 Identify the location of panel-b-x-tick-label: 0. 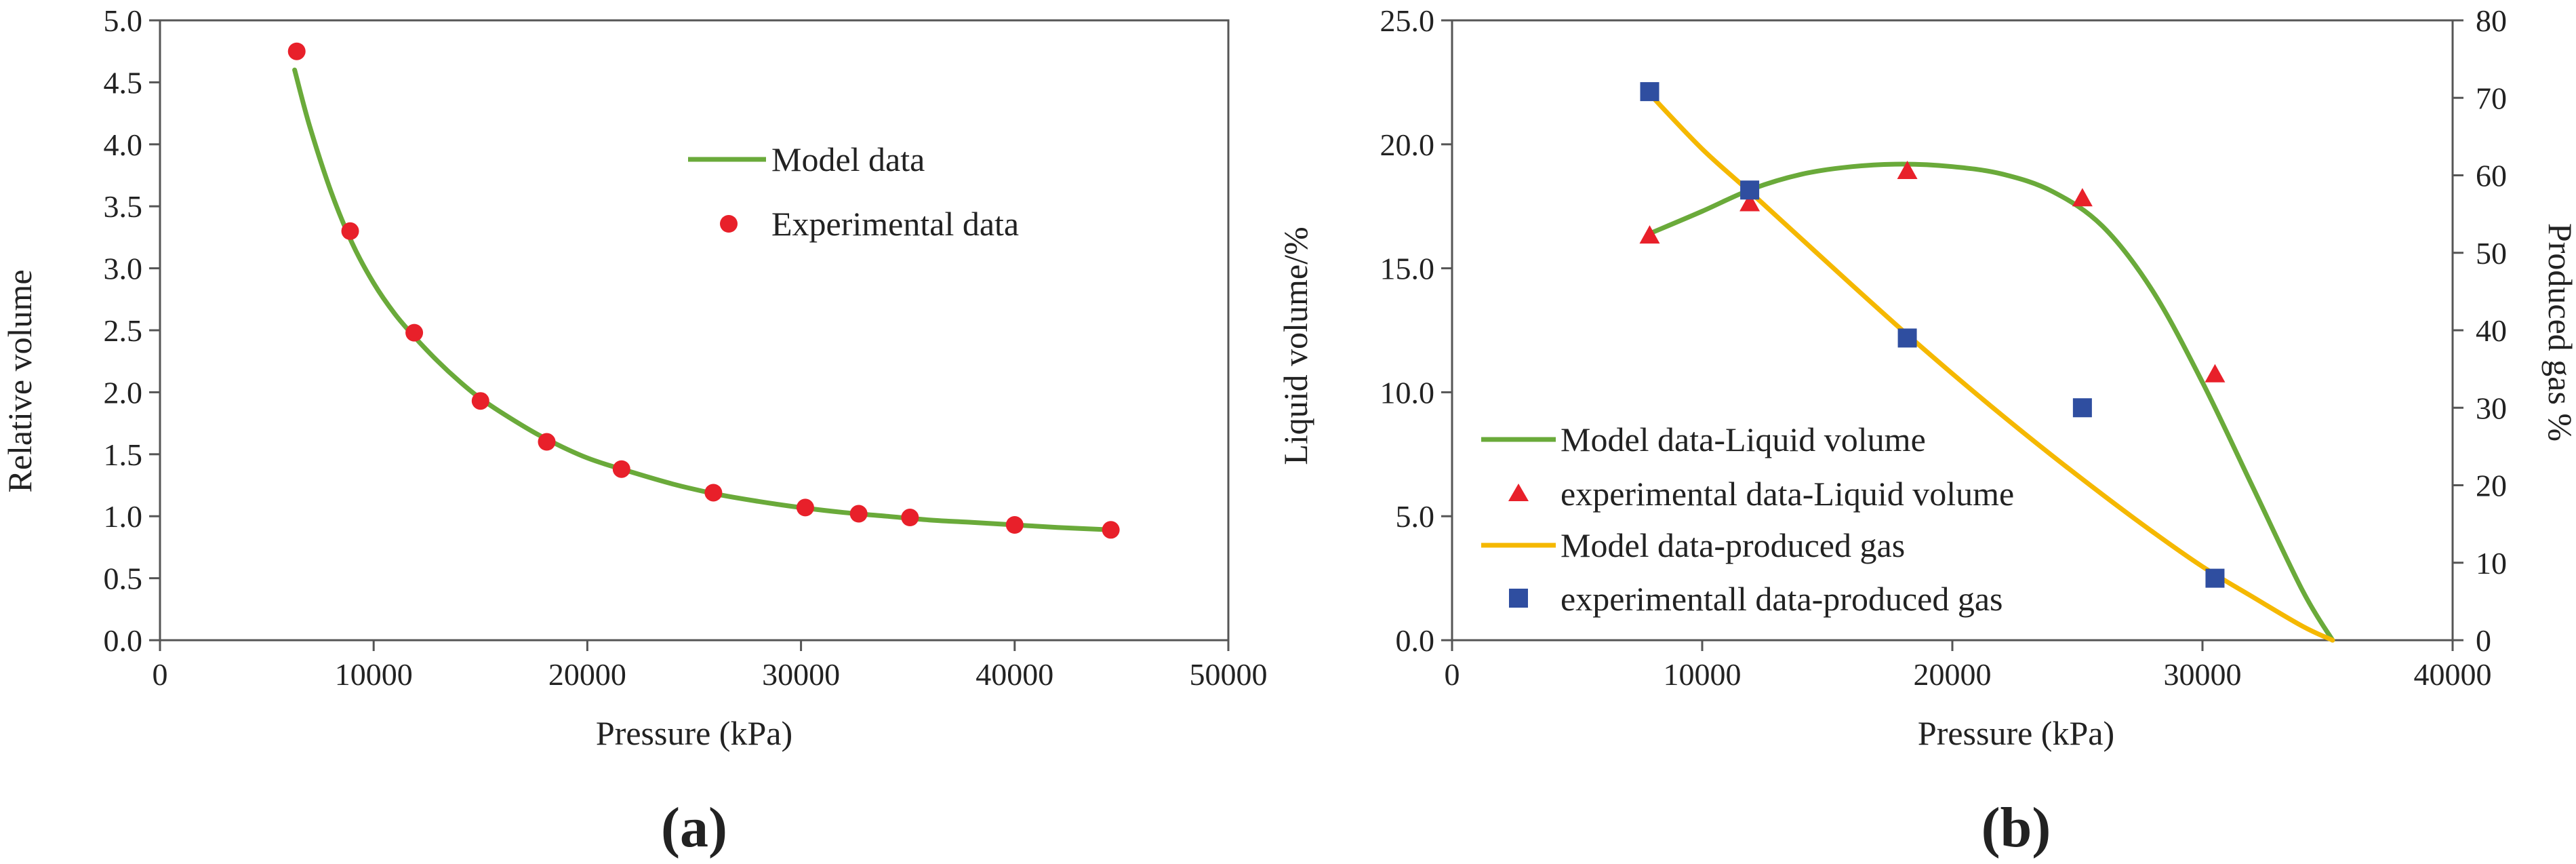
(1452, 674).